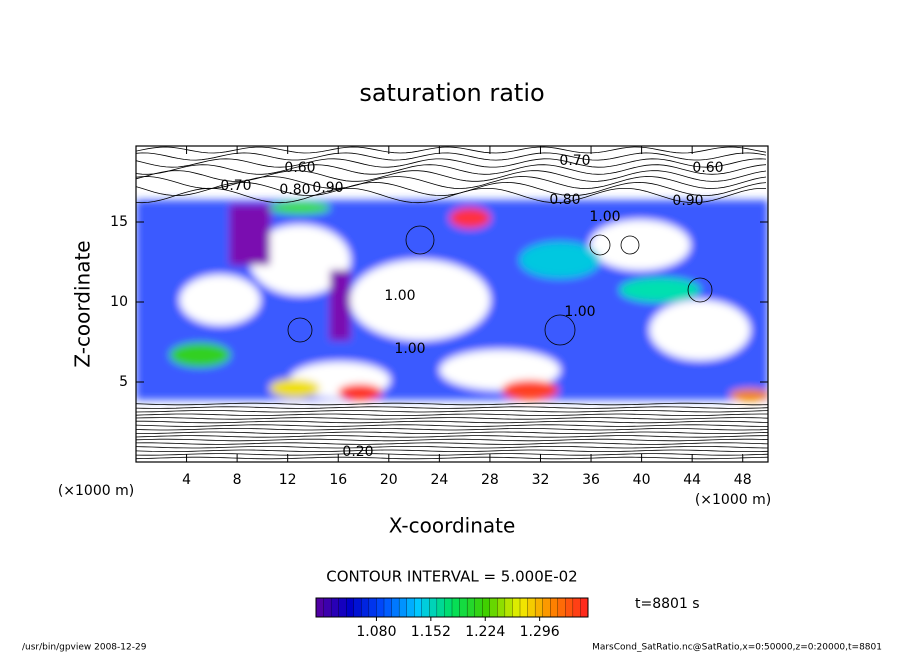 The width and height of the screenshot is (904, 658). Describe the element at coordinates (541, 480) in the screenshot. I see `x-tick-label: 32` at that location.